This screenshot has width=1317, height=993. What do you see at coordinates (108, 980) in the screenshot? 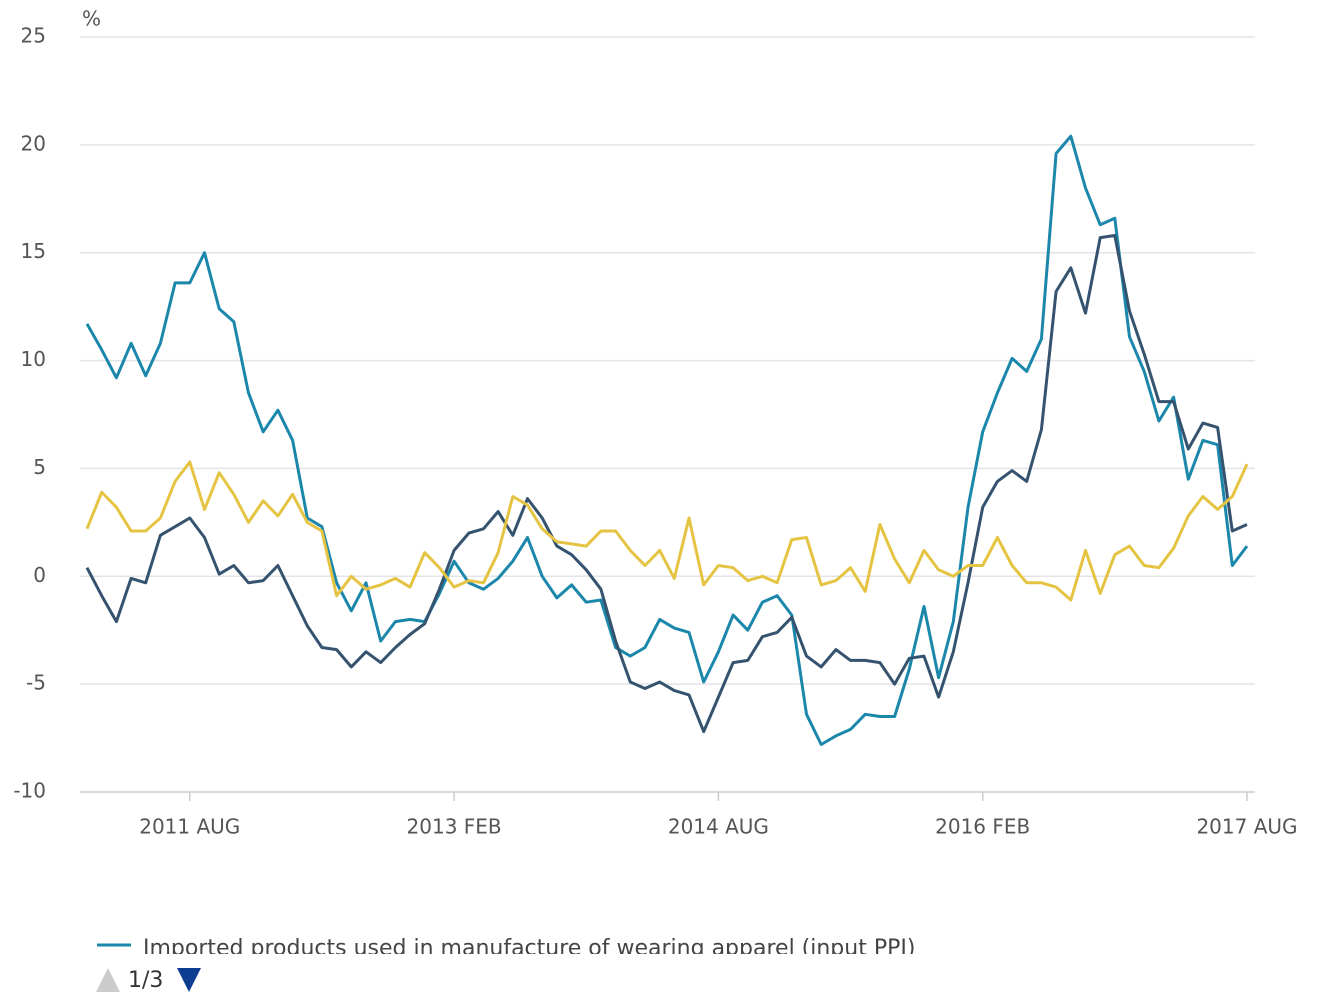
I see `pager-prev` at bounding box center [108, 980].